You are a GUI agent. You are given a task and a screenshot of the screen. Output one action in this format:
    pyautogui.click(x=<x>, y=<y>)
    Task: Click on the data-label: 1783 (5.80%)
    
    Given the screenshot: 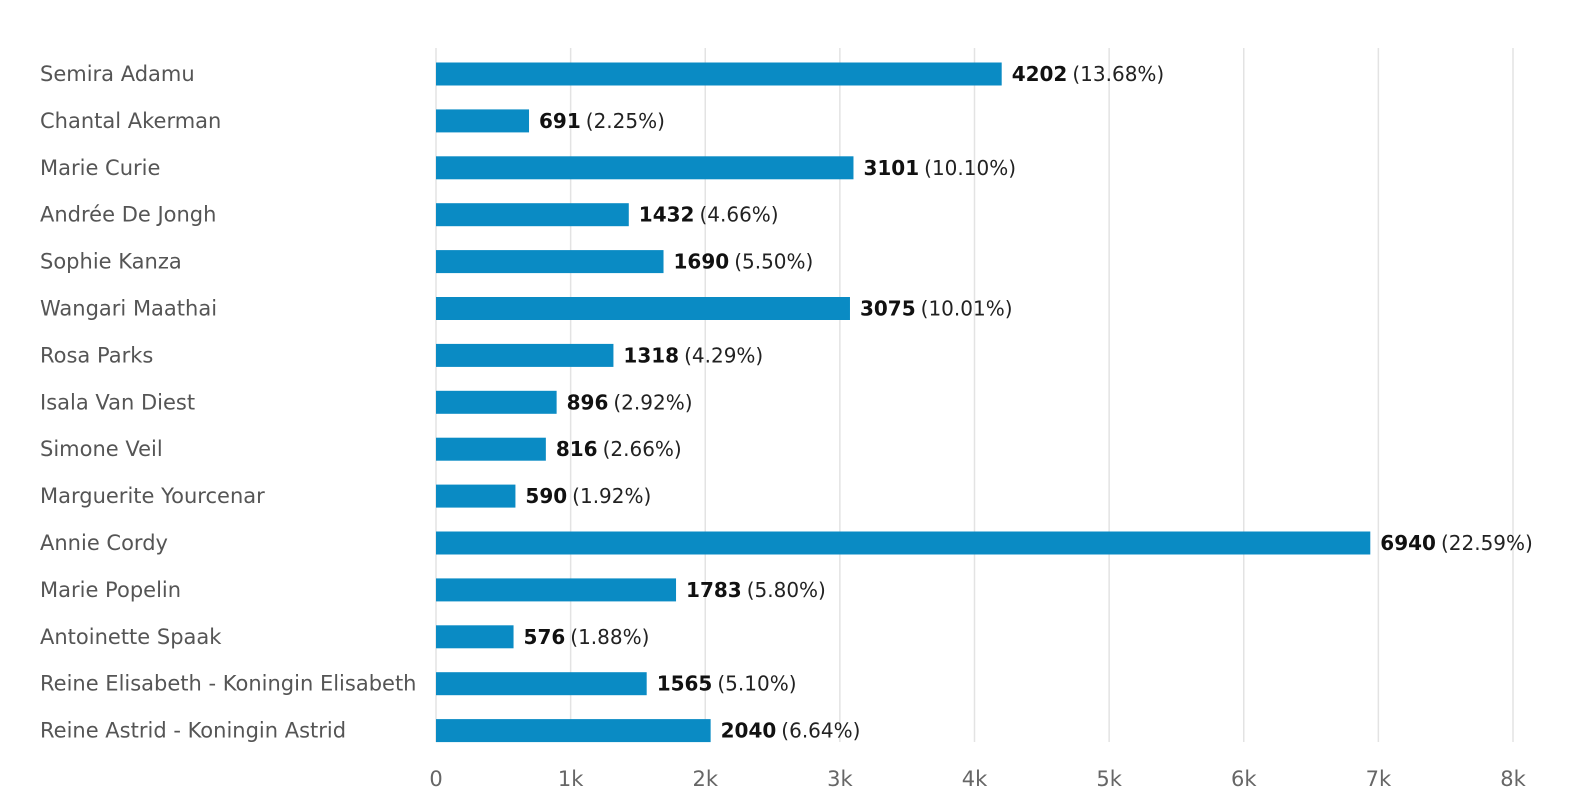 What is the action you would take?
    pyautogui.click(x=756, y=590)
    